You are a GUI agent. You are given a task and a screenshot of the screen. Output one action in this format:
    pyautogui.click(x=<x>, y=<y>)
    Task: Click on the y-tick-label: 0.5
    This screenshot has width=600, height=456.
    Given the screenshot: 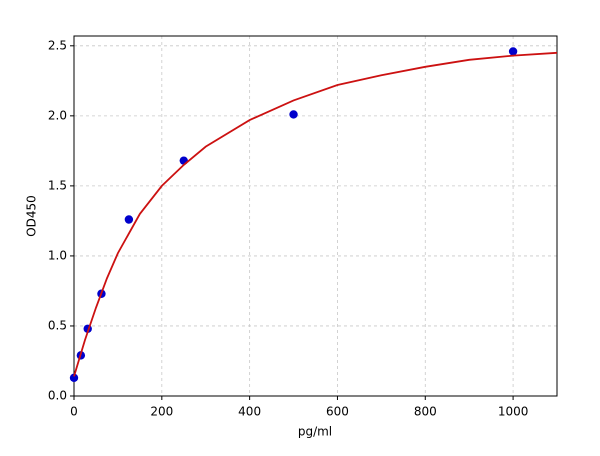 What is the action you would take?
    pyautogui.click(x=57, y=325)
    